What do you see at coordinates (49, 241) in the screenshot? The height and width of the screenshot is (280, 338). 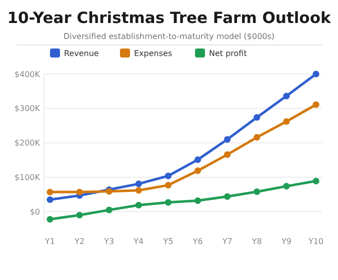 I see `x-tick-label: Y1` at bounding box center [49, 241].